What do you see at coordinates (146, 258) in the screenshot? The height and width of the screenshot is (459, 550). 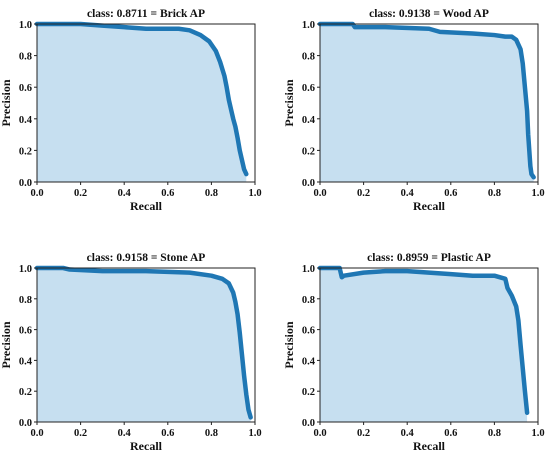 I see `chart-title: class: 0.9158 = Stone AP` at bounding box center [146, 258].